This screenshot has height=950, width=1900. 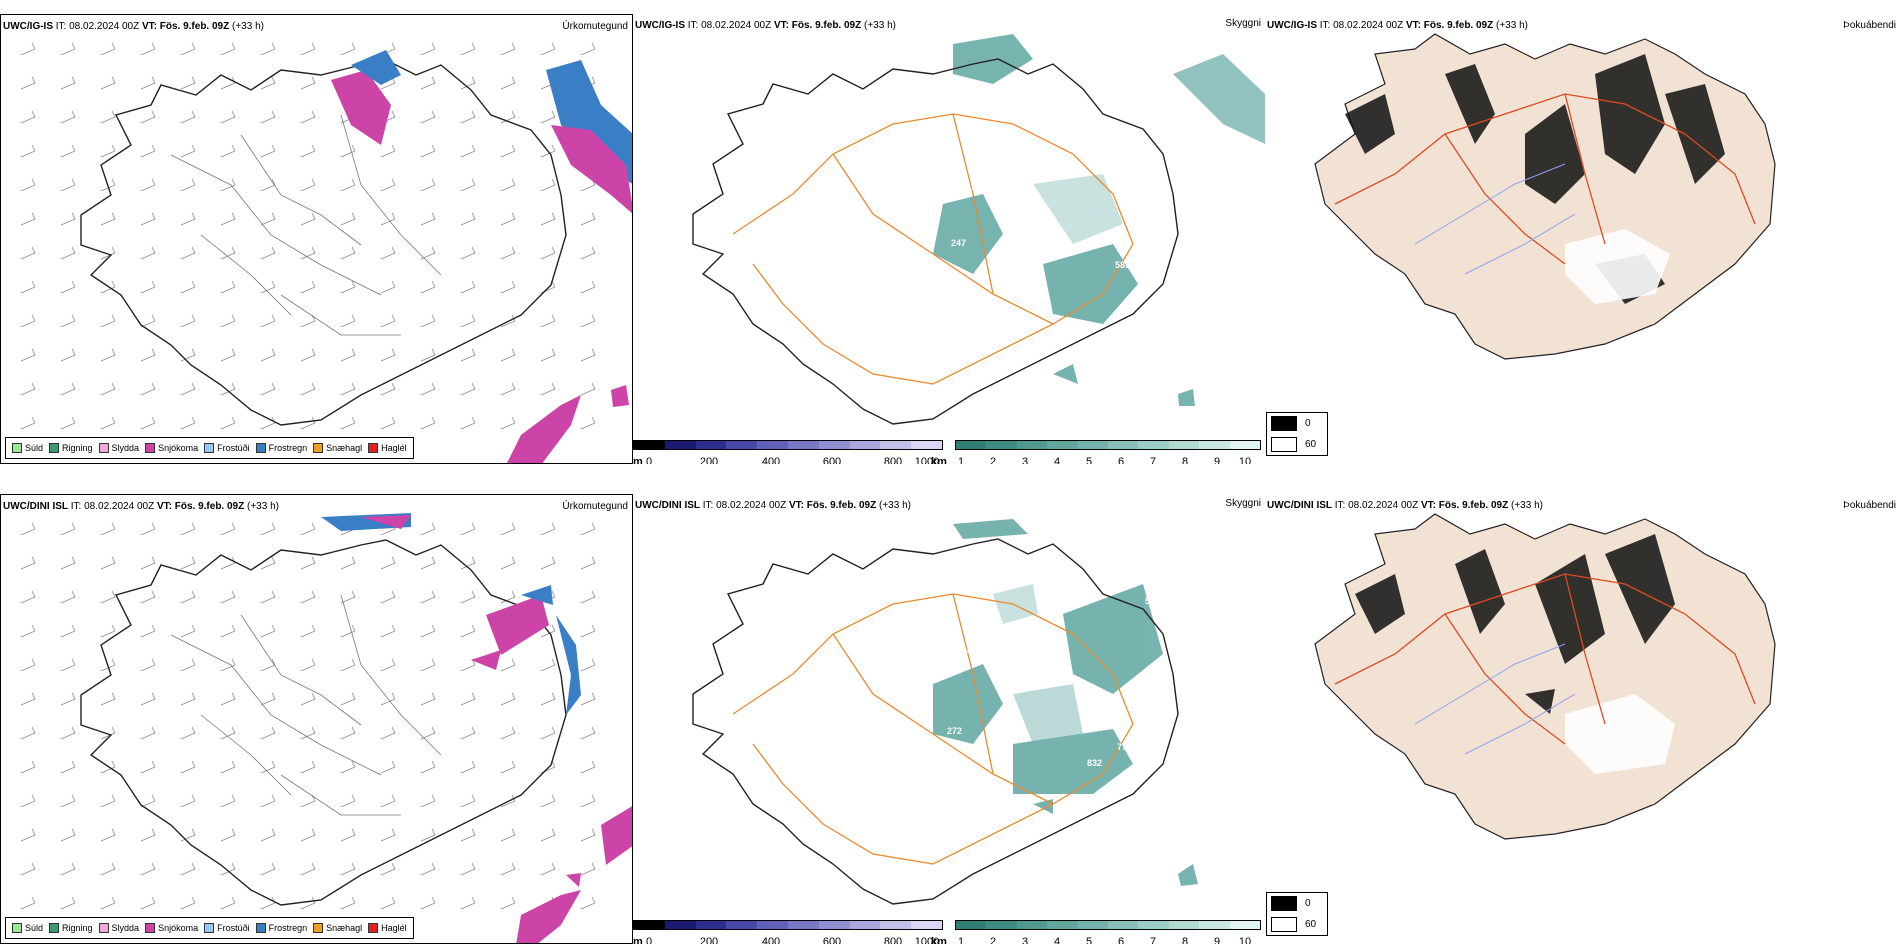 What do you see at coordinates (1036, 683) in the screenshot?
I see `vis-label: 307` at bounding box center [1036, 683].